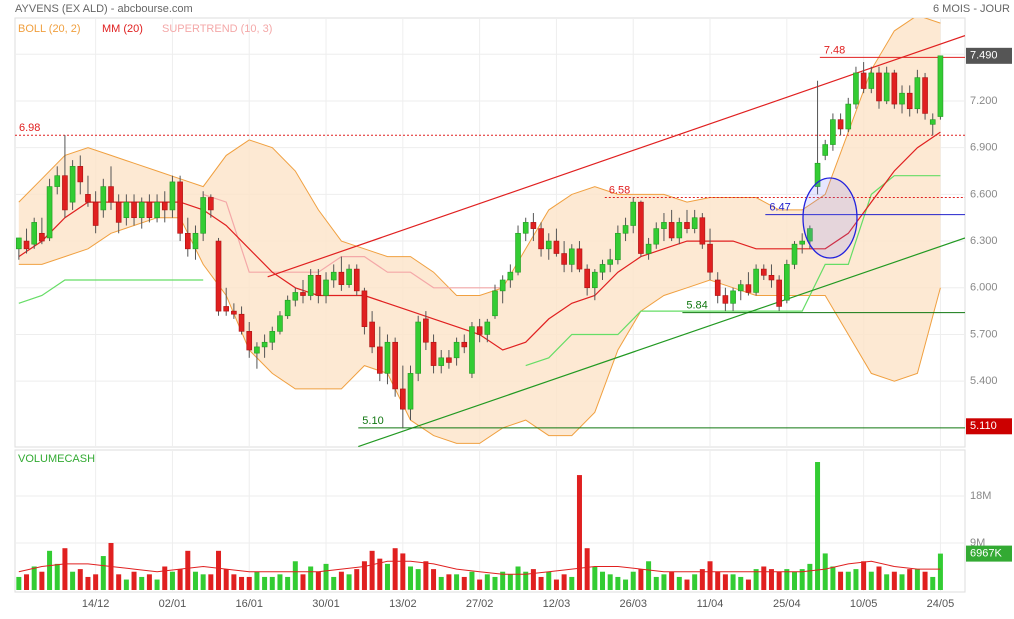 The image size is (1014, 619). Describe the element at coordinates (326, 604) in the screenshot. I see `x-tick-label: 30/01` at that location.